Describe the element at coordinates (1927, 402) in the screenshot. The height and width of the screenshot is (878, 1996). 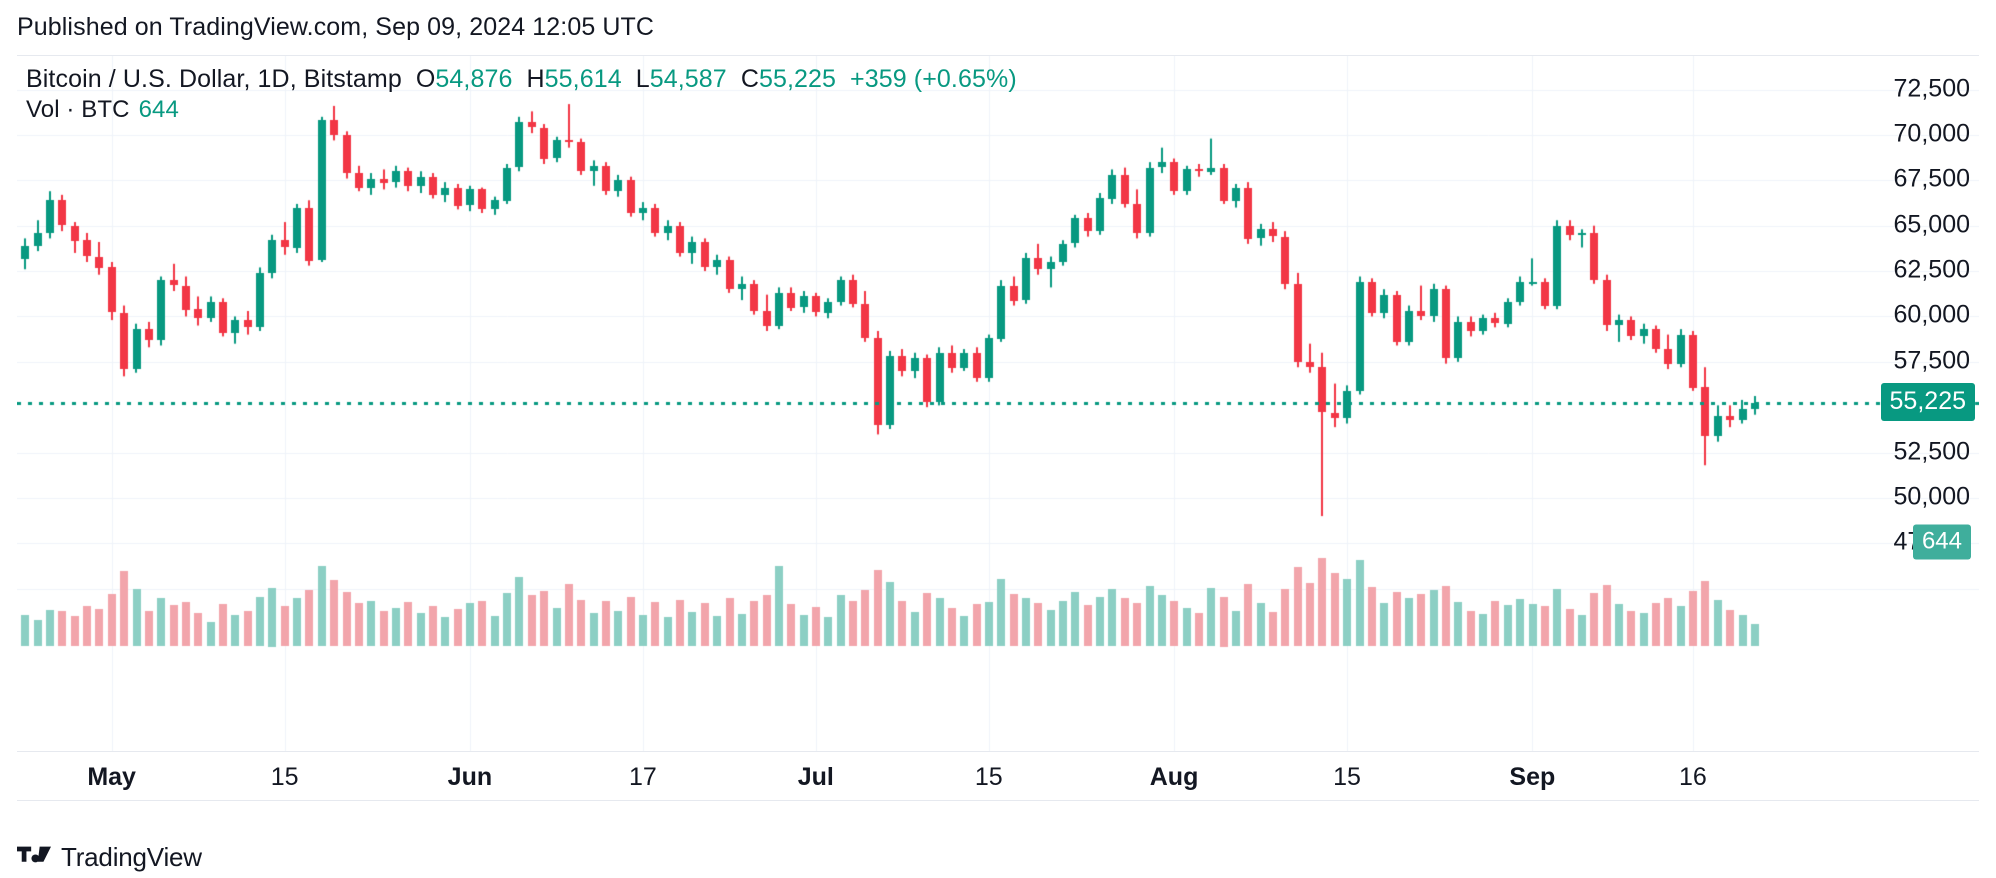
I see `last-price-badge: 55,225` at that location.